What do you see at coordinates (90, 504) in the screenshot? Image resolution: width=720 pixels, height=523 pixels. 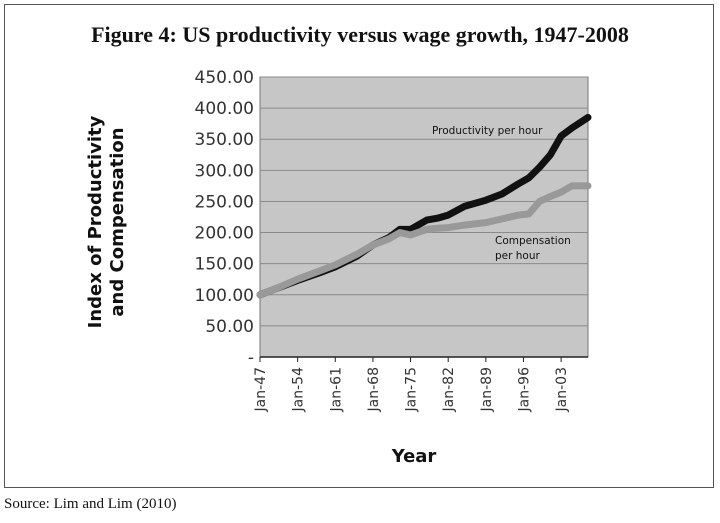 I see `source-note: Source: Lim and Lim (2010)` at bounding box center [90, 504].